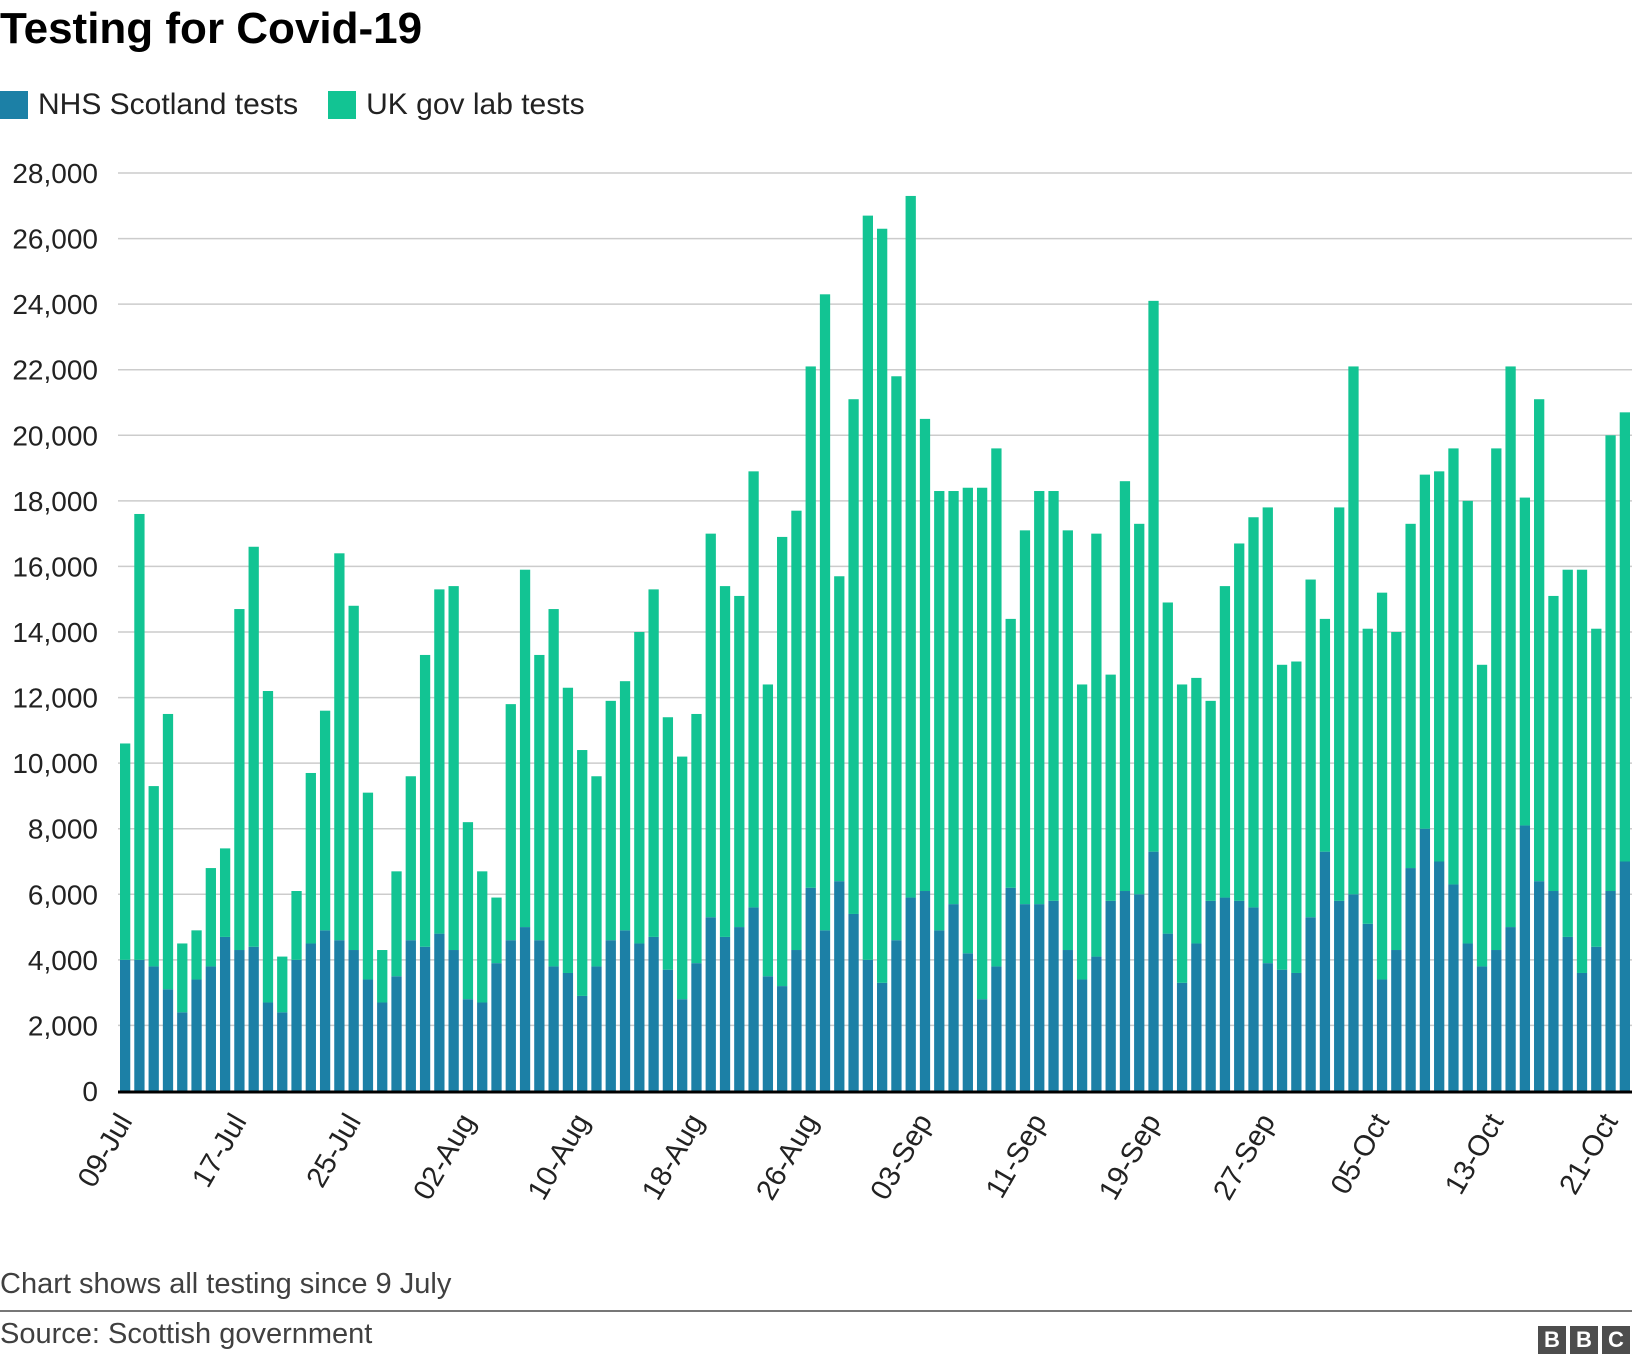 Image resolution: width=1632 pixels, height=1364 pixels. What do you see at coordinates (63, 894) in the screenshot?
I see `y-tick-label: 6,000` at bounding box center [63, 894].